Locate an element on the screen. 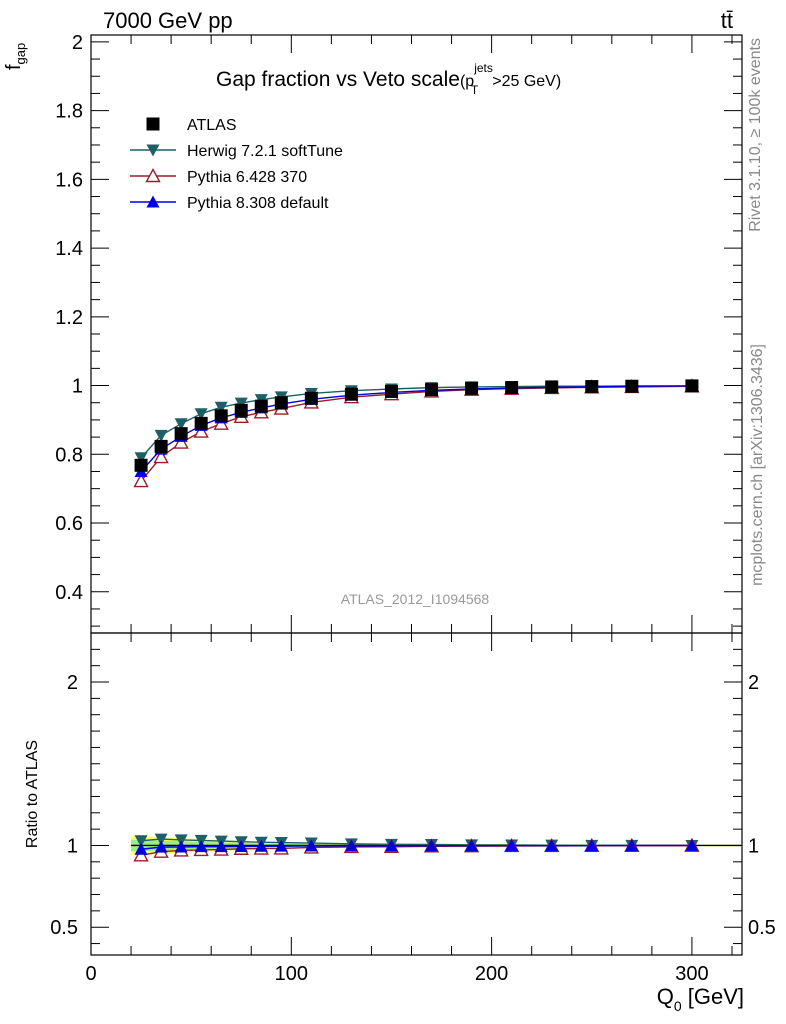  rivet-version-label: Rivet 3.1.10, ≥ 100k events is located at coordinates (755, 135).